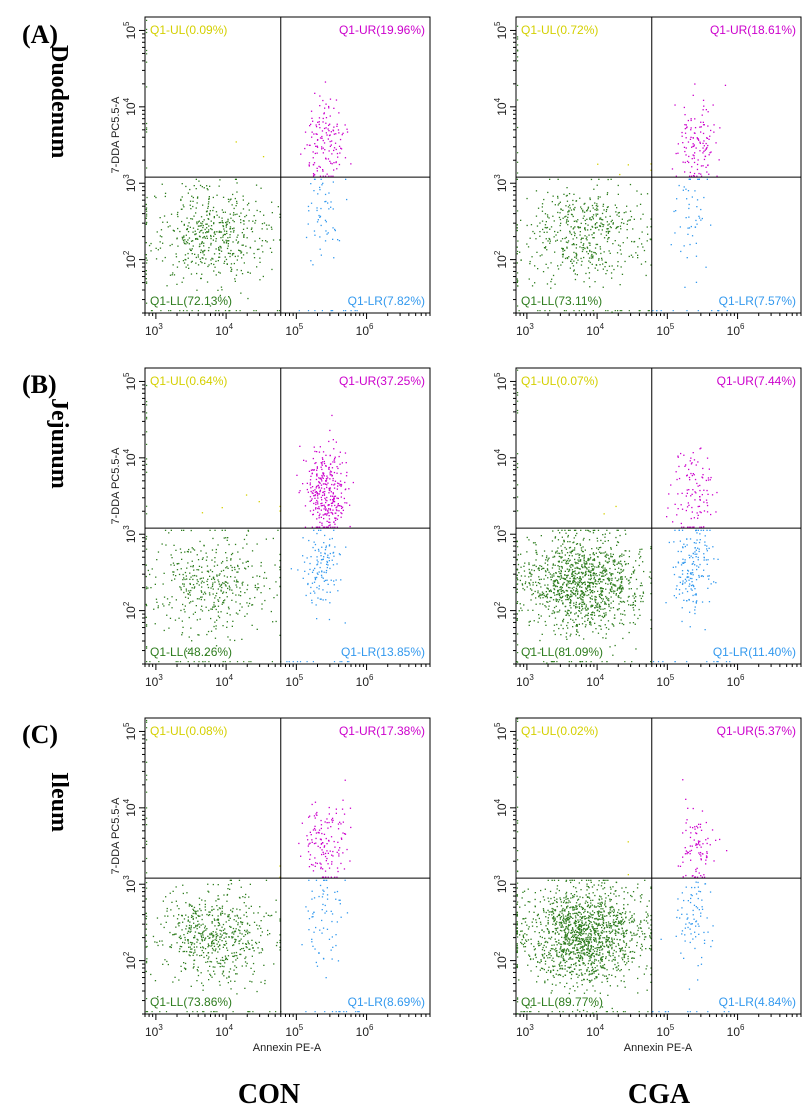  What do you see at coordinates (292, 331) in the screenshot?
I see `x-tick-base: 10` at bounding box center [292, 331].